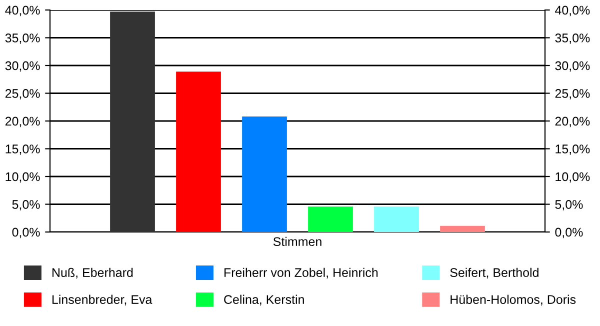 The image size is (600, 326). I want to click on y-tick-label: 0,0%, so click(26, 233).